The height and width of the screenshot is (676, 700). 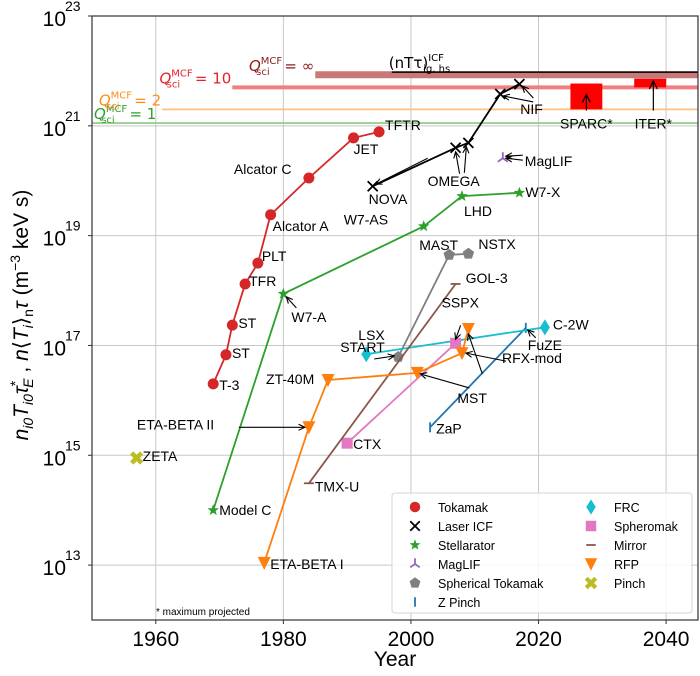 What do you see at coordinates (125, 115) in the screenshot?
I see `threshold-label: QMCF sci = 1` at bounding box center [125, 115].